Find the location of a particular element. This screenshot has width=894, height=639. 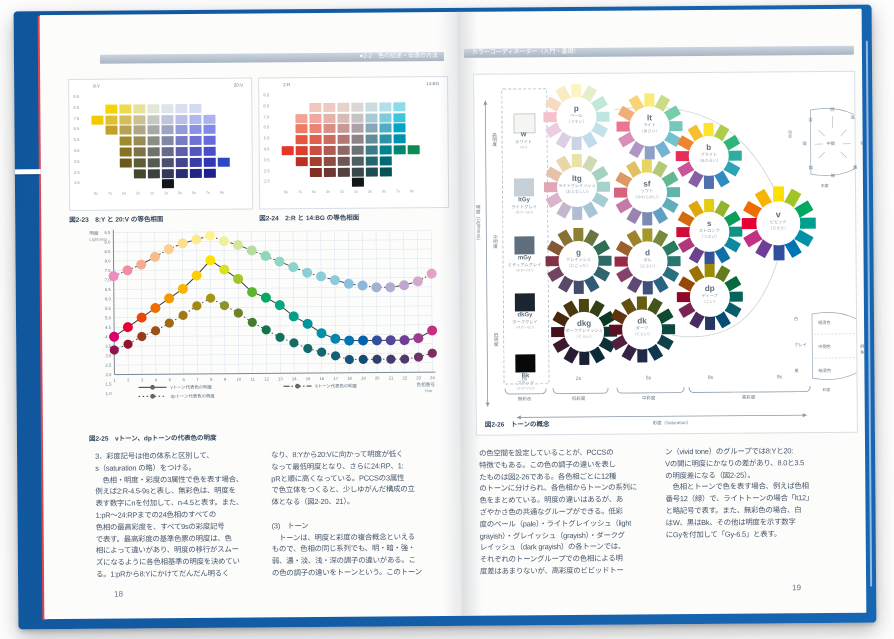

x-tick-label: 9s is located at coordinates (286, 192).